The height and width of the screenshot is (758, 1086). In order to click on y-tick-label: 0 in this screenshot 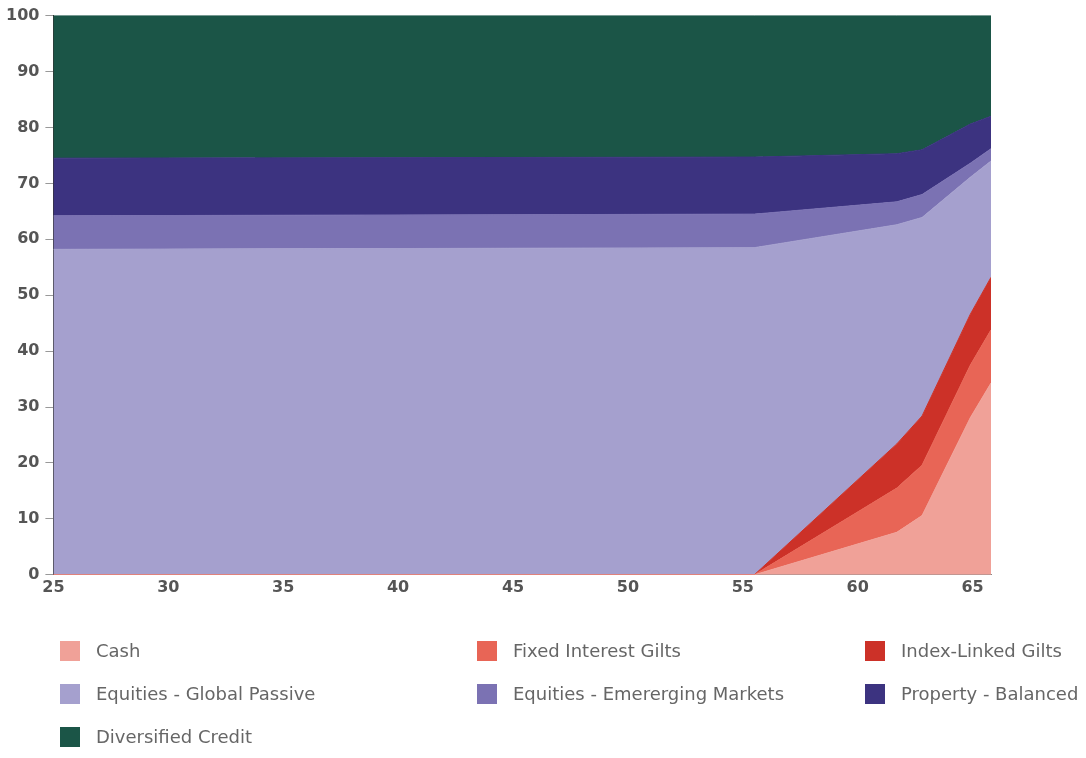, I will do `click(34, 573)`.